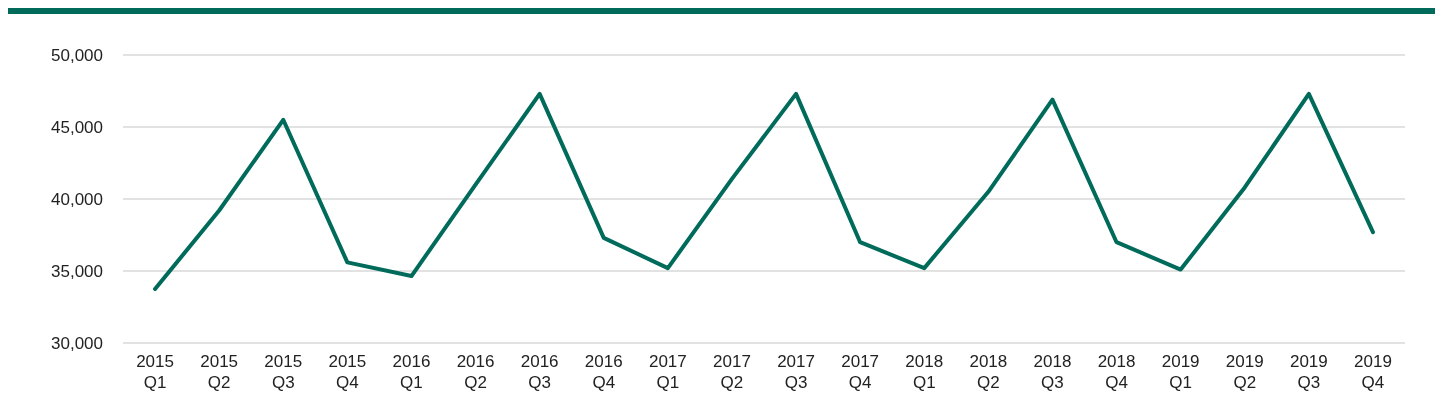 This screenshot has width=1443, height=420. Describe the element at coordinates (1308, 372) in the screenshot. I see `x-tick-label: 2019 Q3` at that location.